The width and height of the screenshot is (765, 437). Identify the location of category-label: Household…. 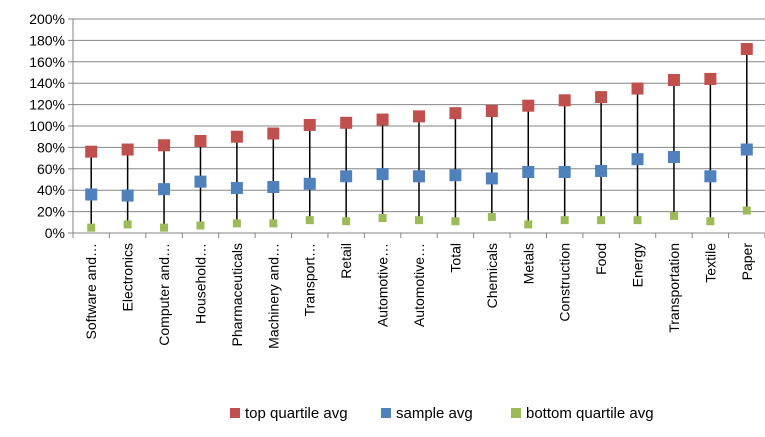
(200, 283).